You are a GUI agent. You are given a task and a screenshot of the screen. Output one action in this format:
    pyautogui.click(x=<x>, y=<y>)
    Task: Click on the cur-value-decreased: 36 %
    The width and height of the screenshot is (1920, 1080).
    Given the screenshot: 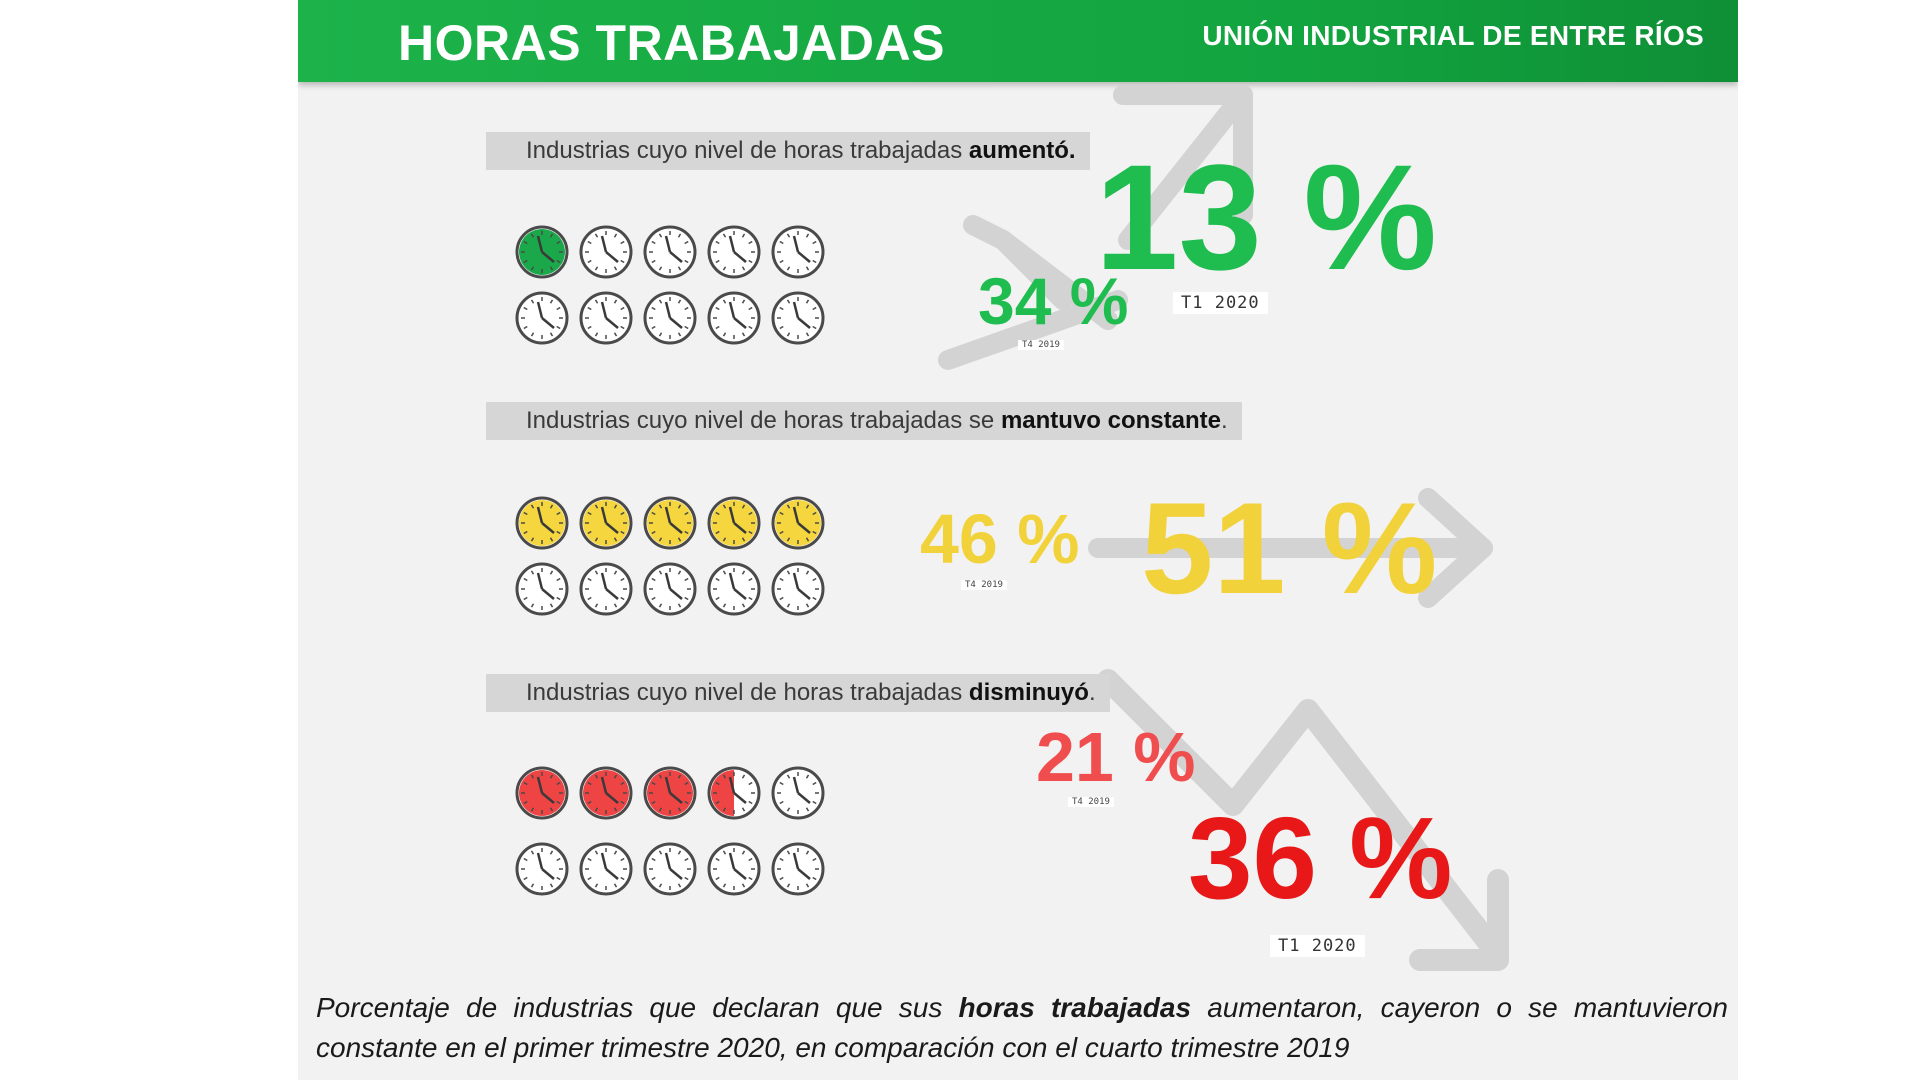 What is the action you would take?
    pyautogui.click(x=1320, y=858)
    